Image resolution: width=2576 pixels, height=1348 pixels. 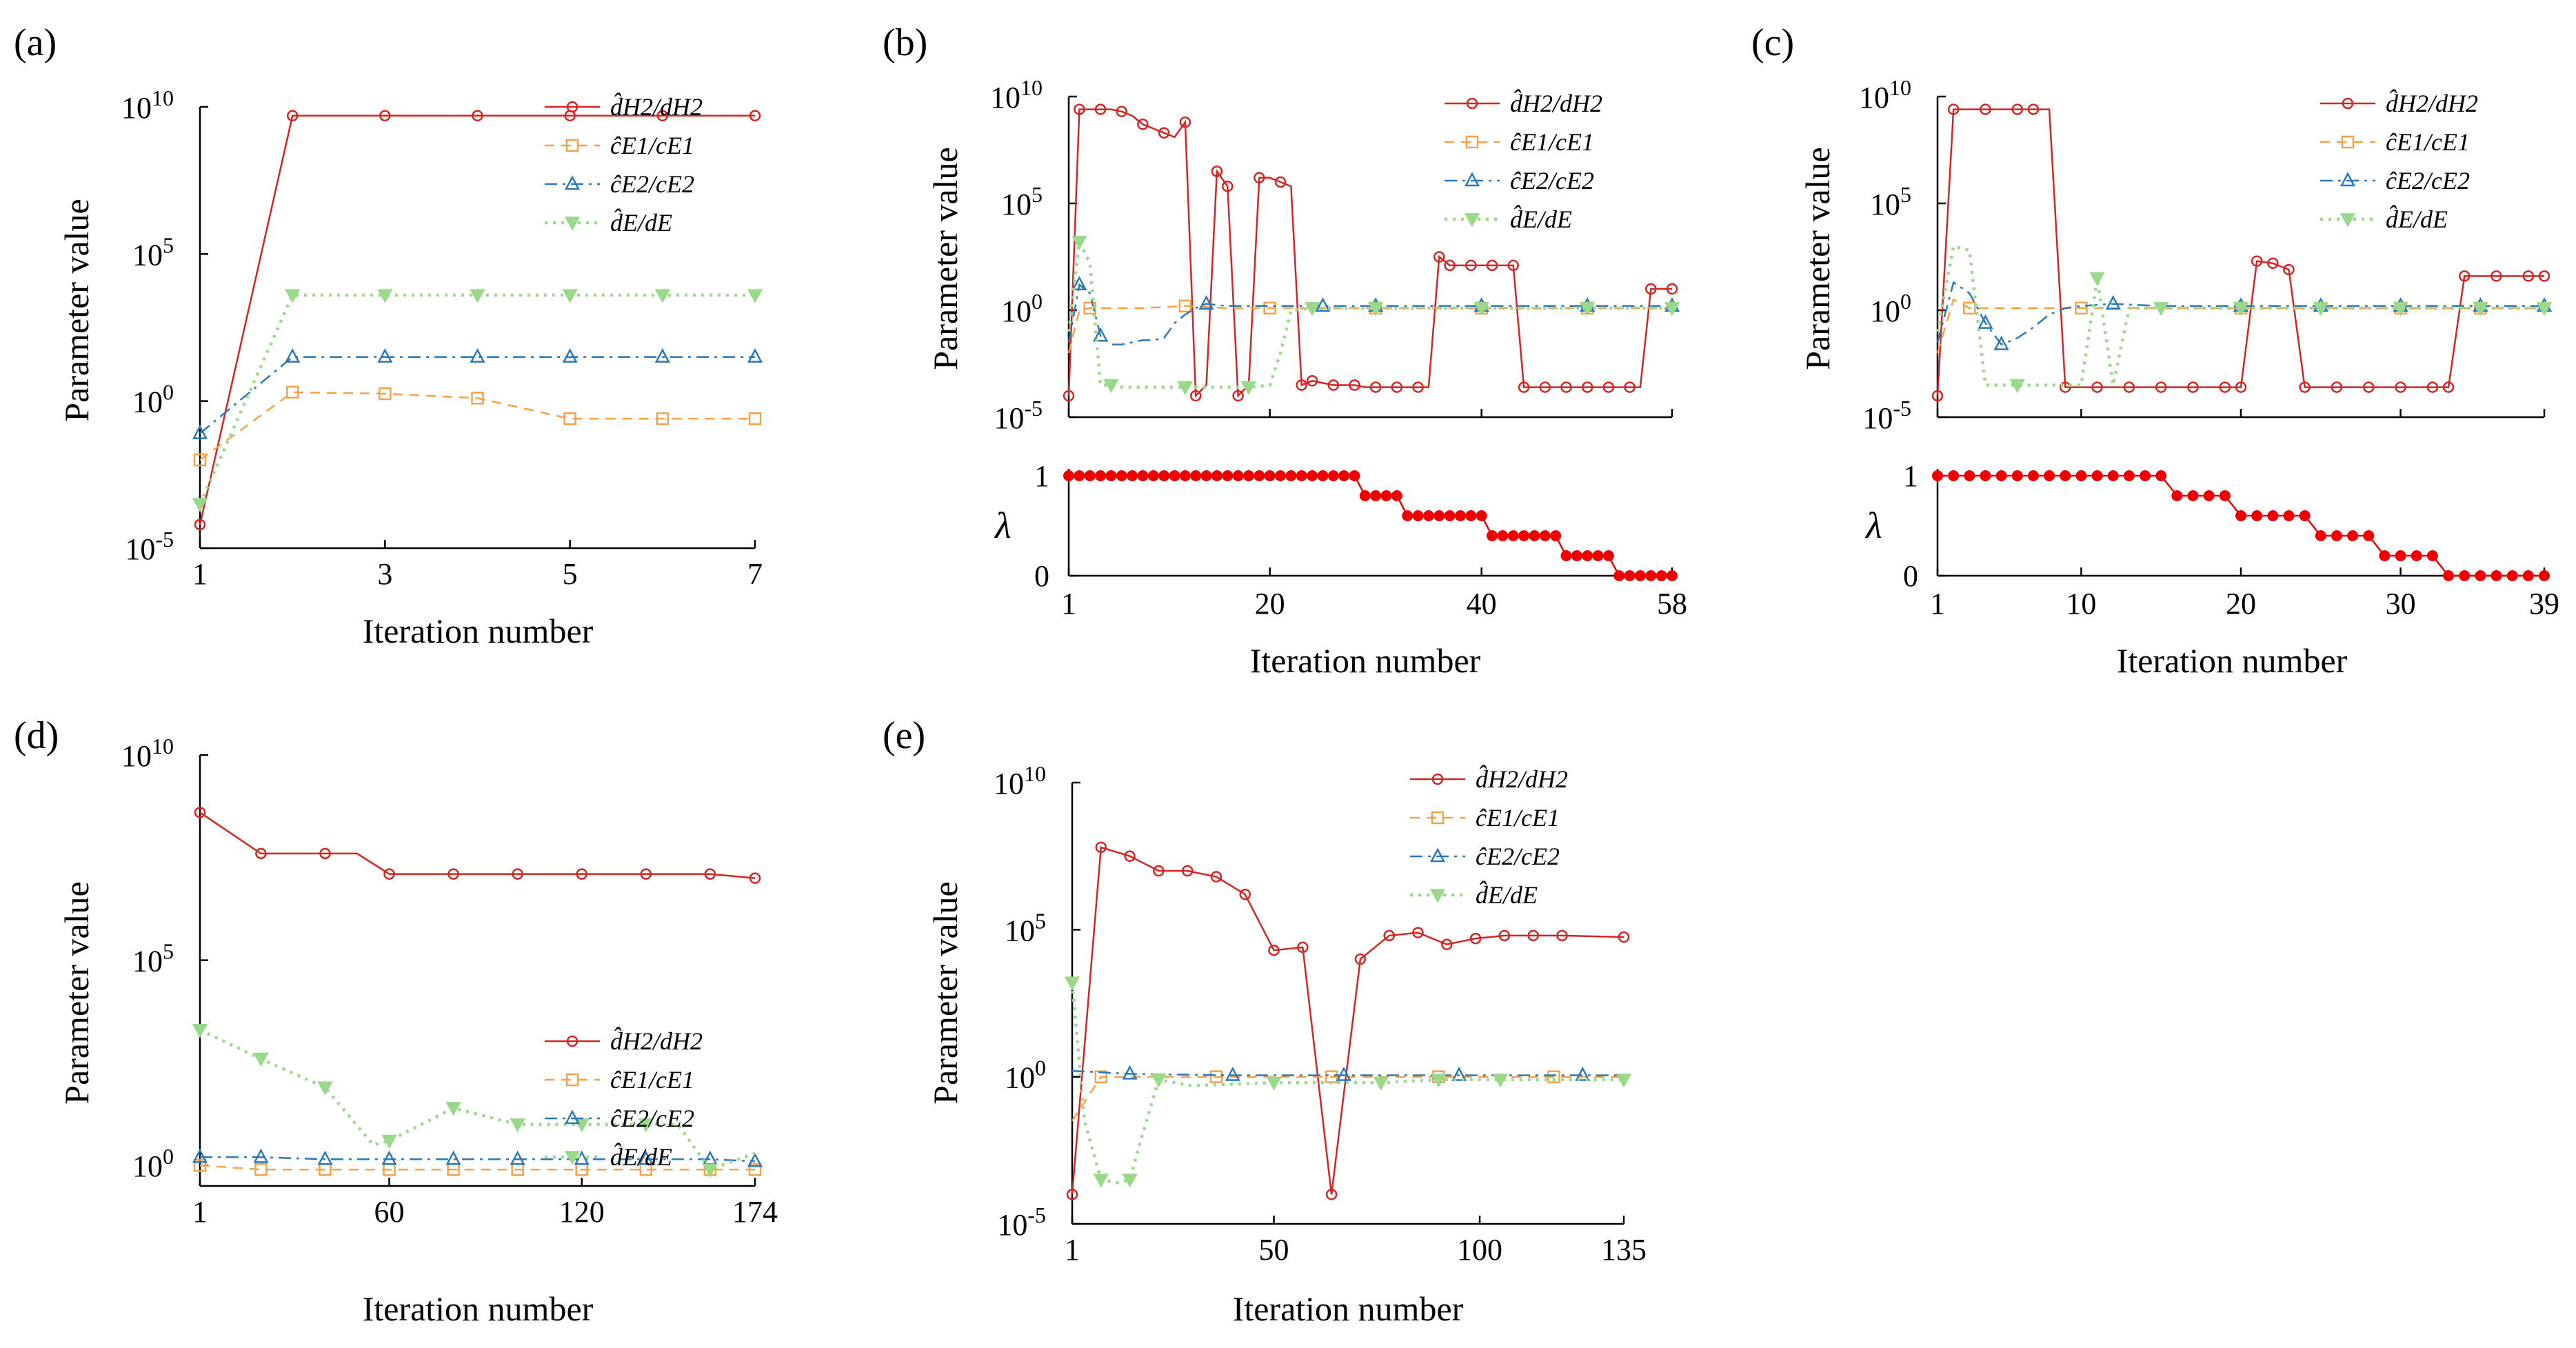 I want to click on y-axis-label-e: Parameter value, so click(x=945, y=992).